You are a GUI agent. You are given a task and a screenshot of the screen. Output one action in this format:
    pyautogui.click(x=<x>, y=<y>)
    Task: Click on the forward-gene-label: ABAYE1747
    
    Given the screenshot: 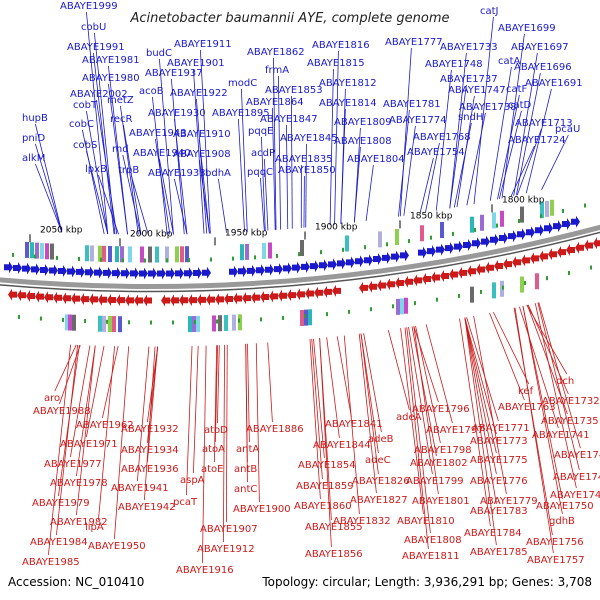 What is the action you would take?
    pyautogui.click(x=477, y=90)
    